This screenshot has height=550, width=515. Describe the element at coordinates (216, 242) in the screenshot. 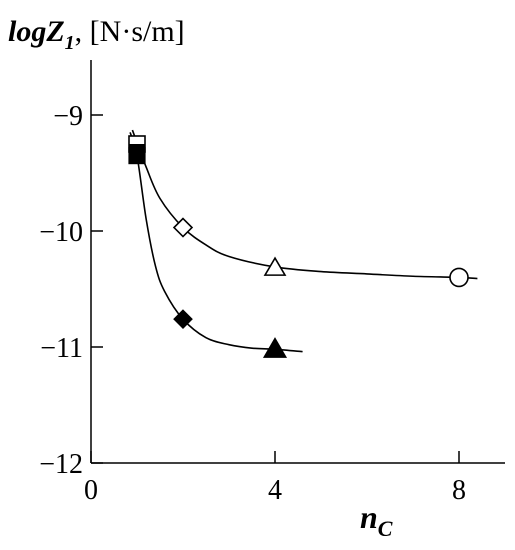

I see `series-2-curve` at that location.